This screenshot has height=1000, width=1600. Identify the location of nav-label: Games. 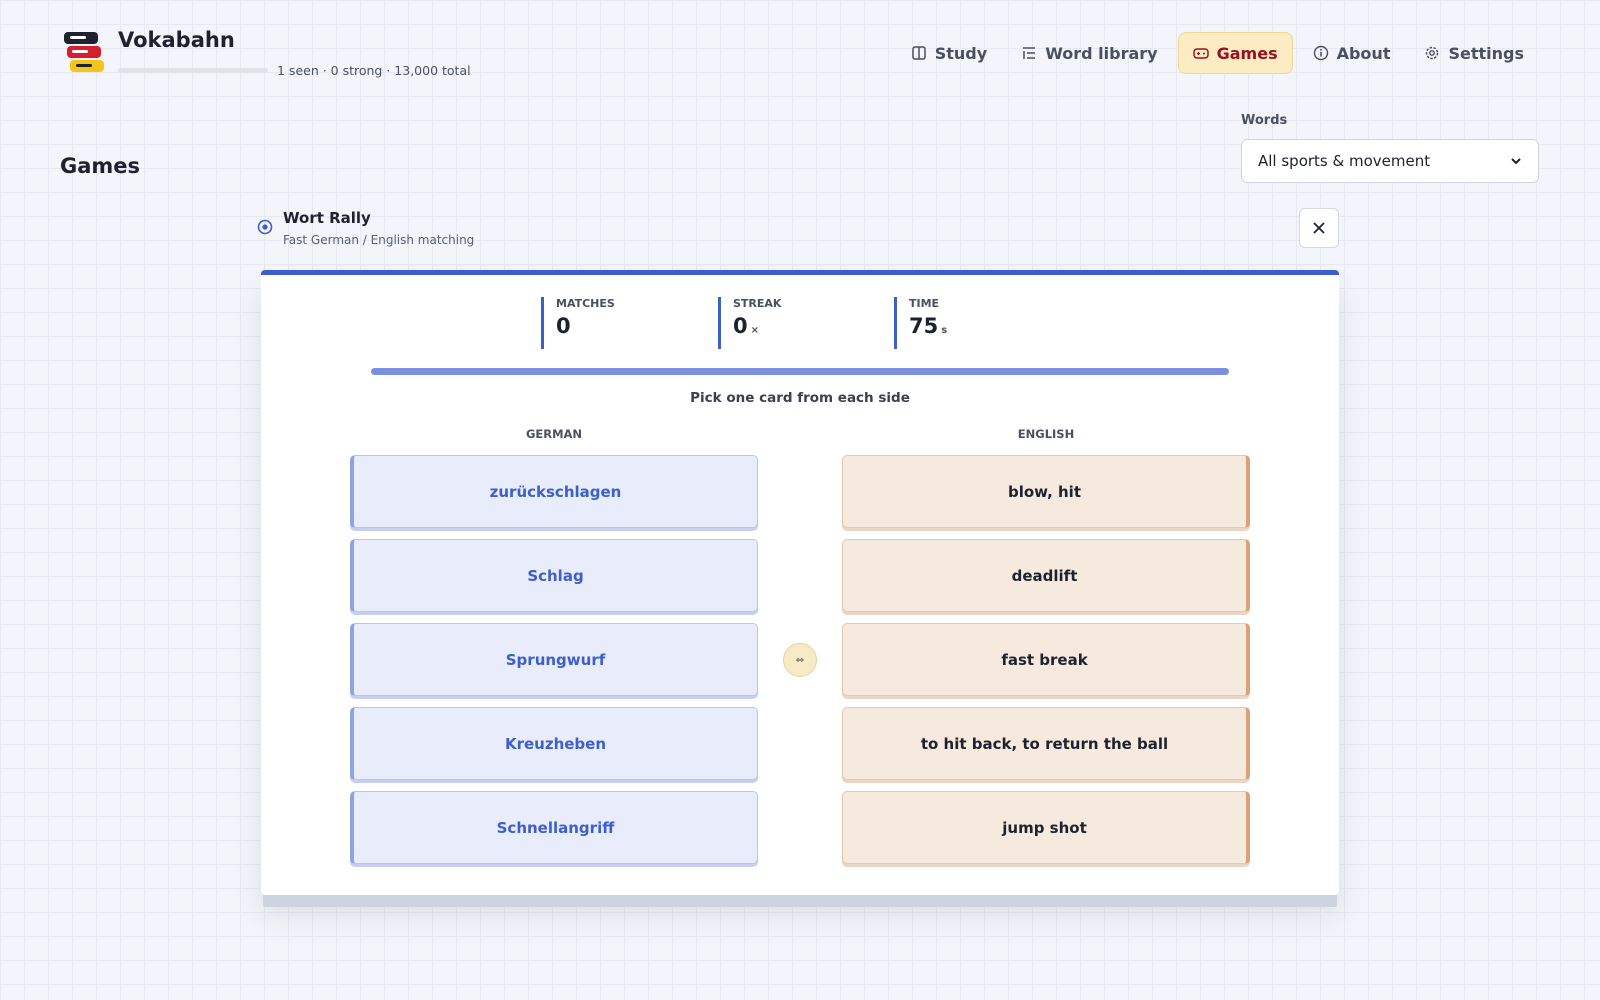
(1247, 53).